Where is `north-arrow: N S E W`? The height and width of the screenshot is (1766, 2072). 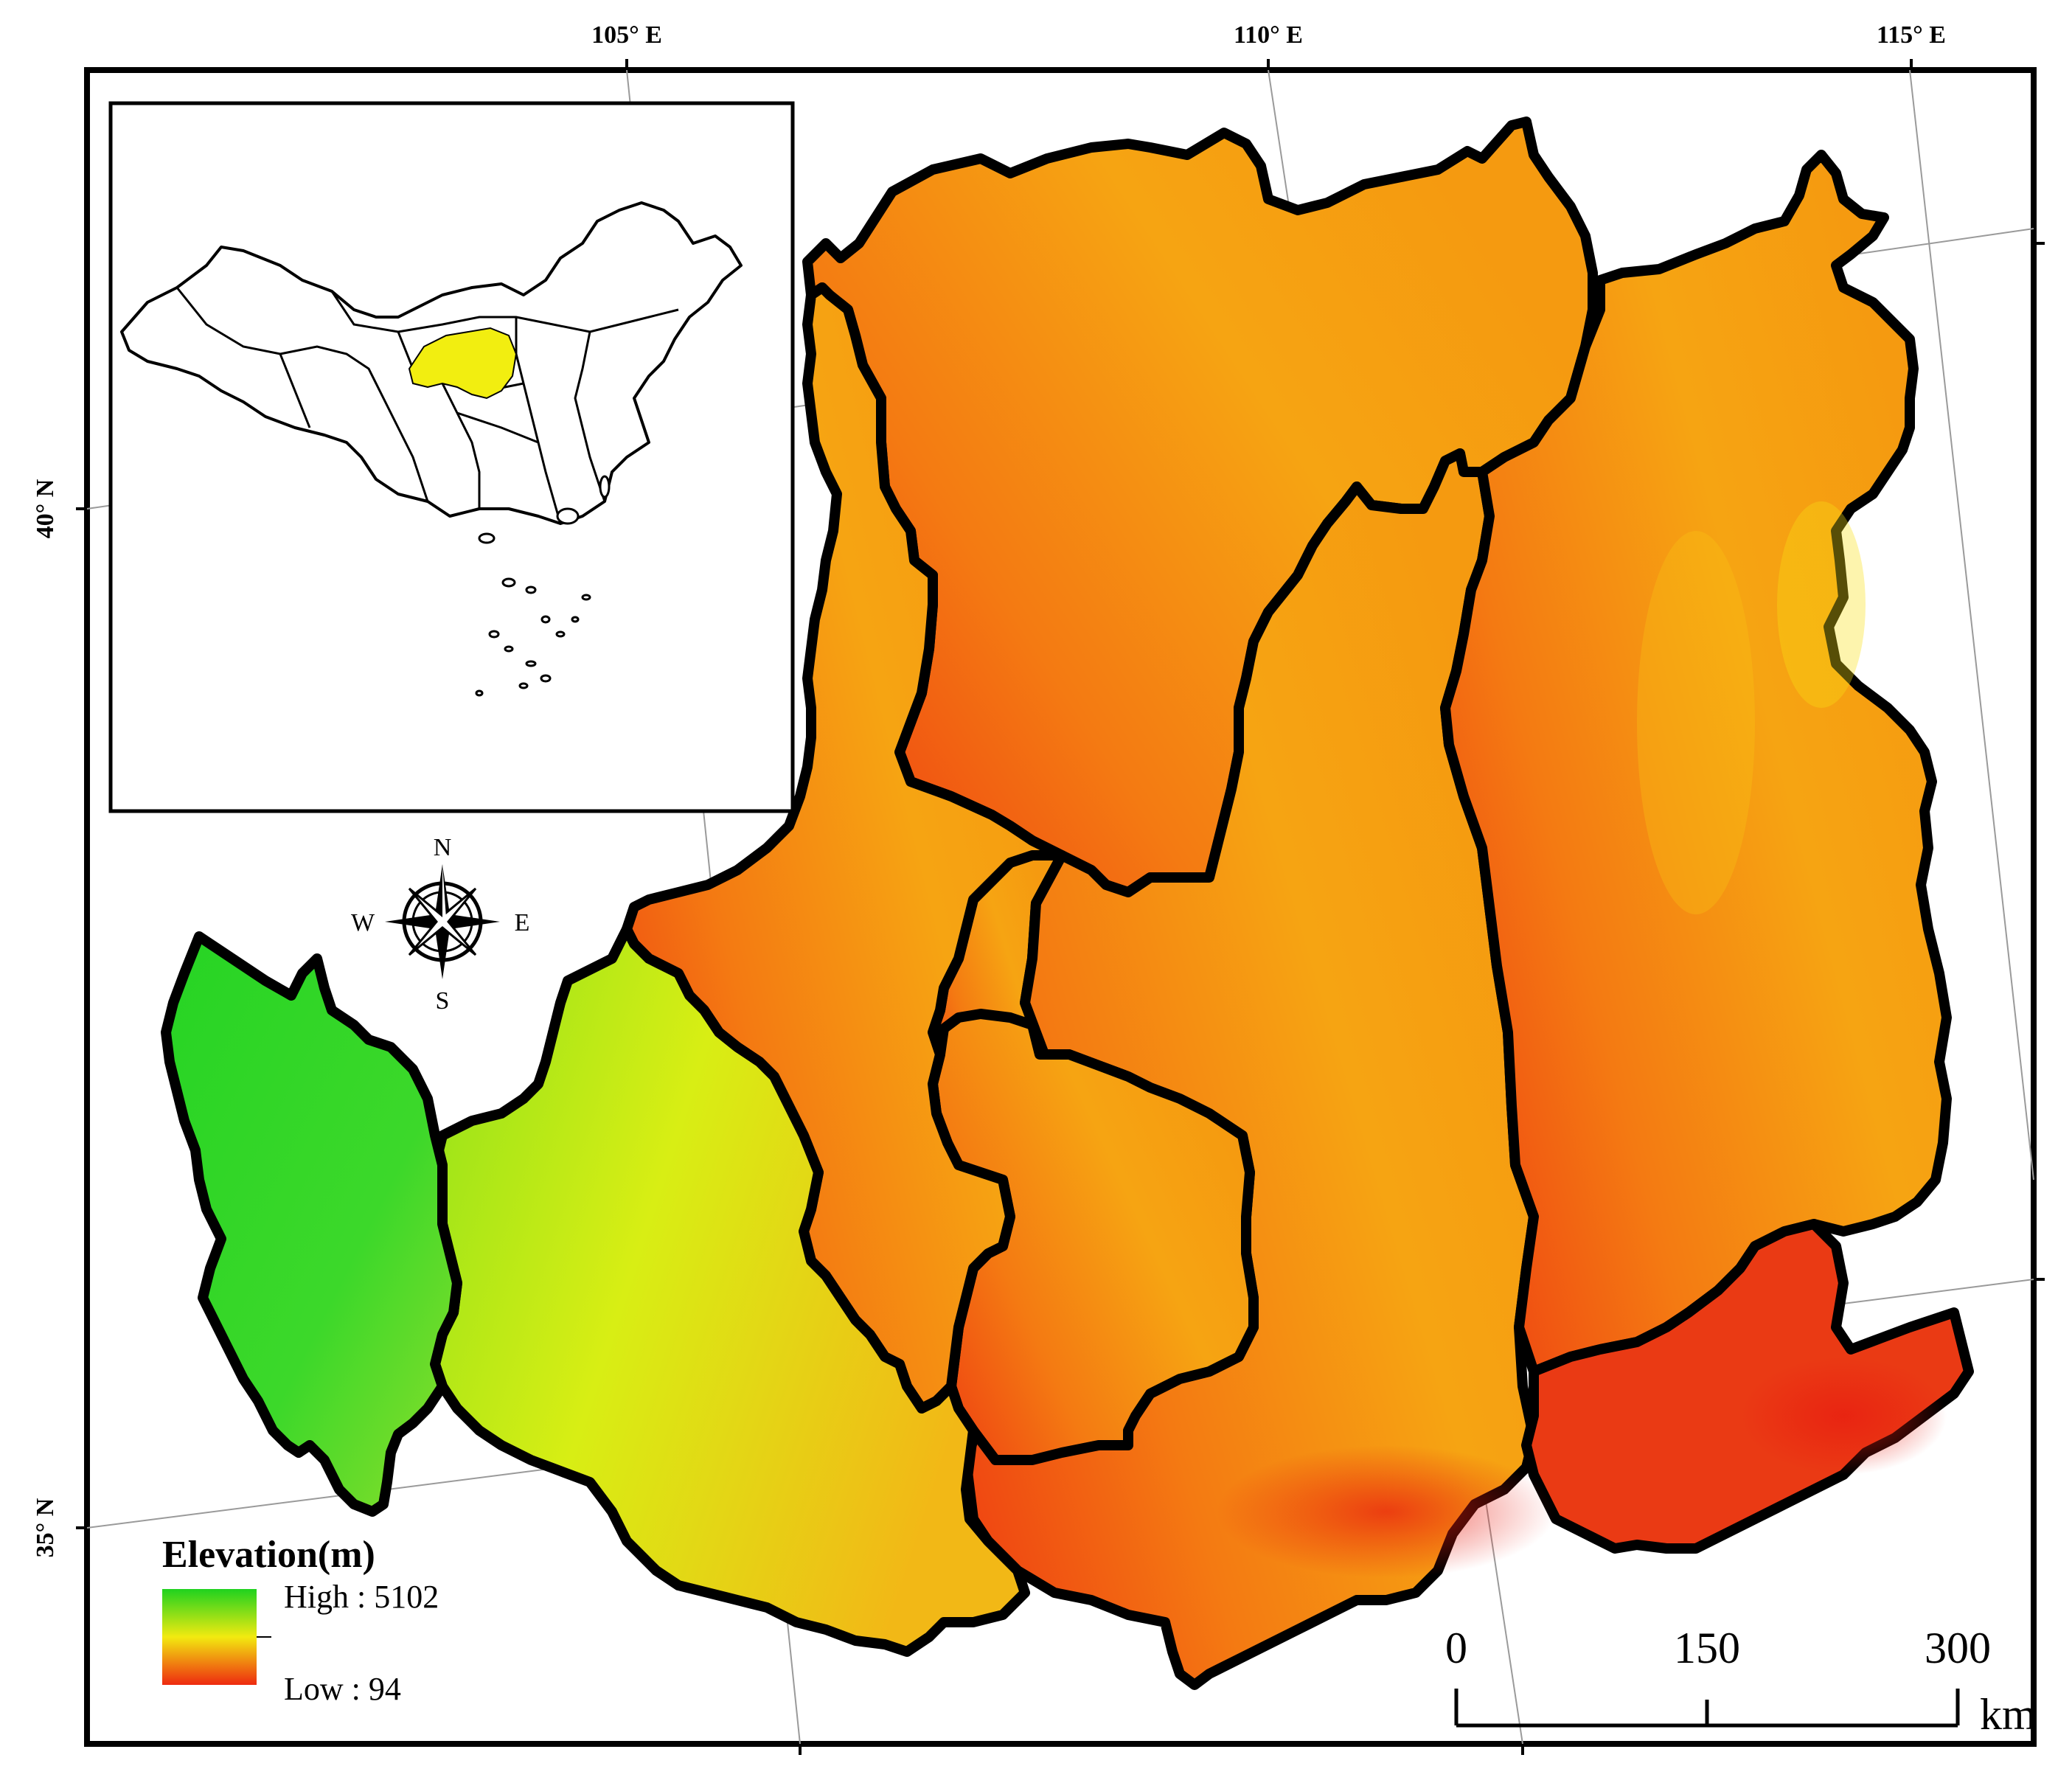 north-arrow: N S E W is located at coordinates (440, 924).